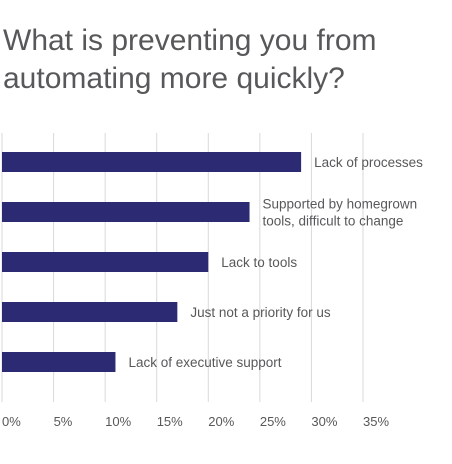 The image size is (452, 464). I want to click on bar-label: Supported by homegrown, so click(340, 204).